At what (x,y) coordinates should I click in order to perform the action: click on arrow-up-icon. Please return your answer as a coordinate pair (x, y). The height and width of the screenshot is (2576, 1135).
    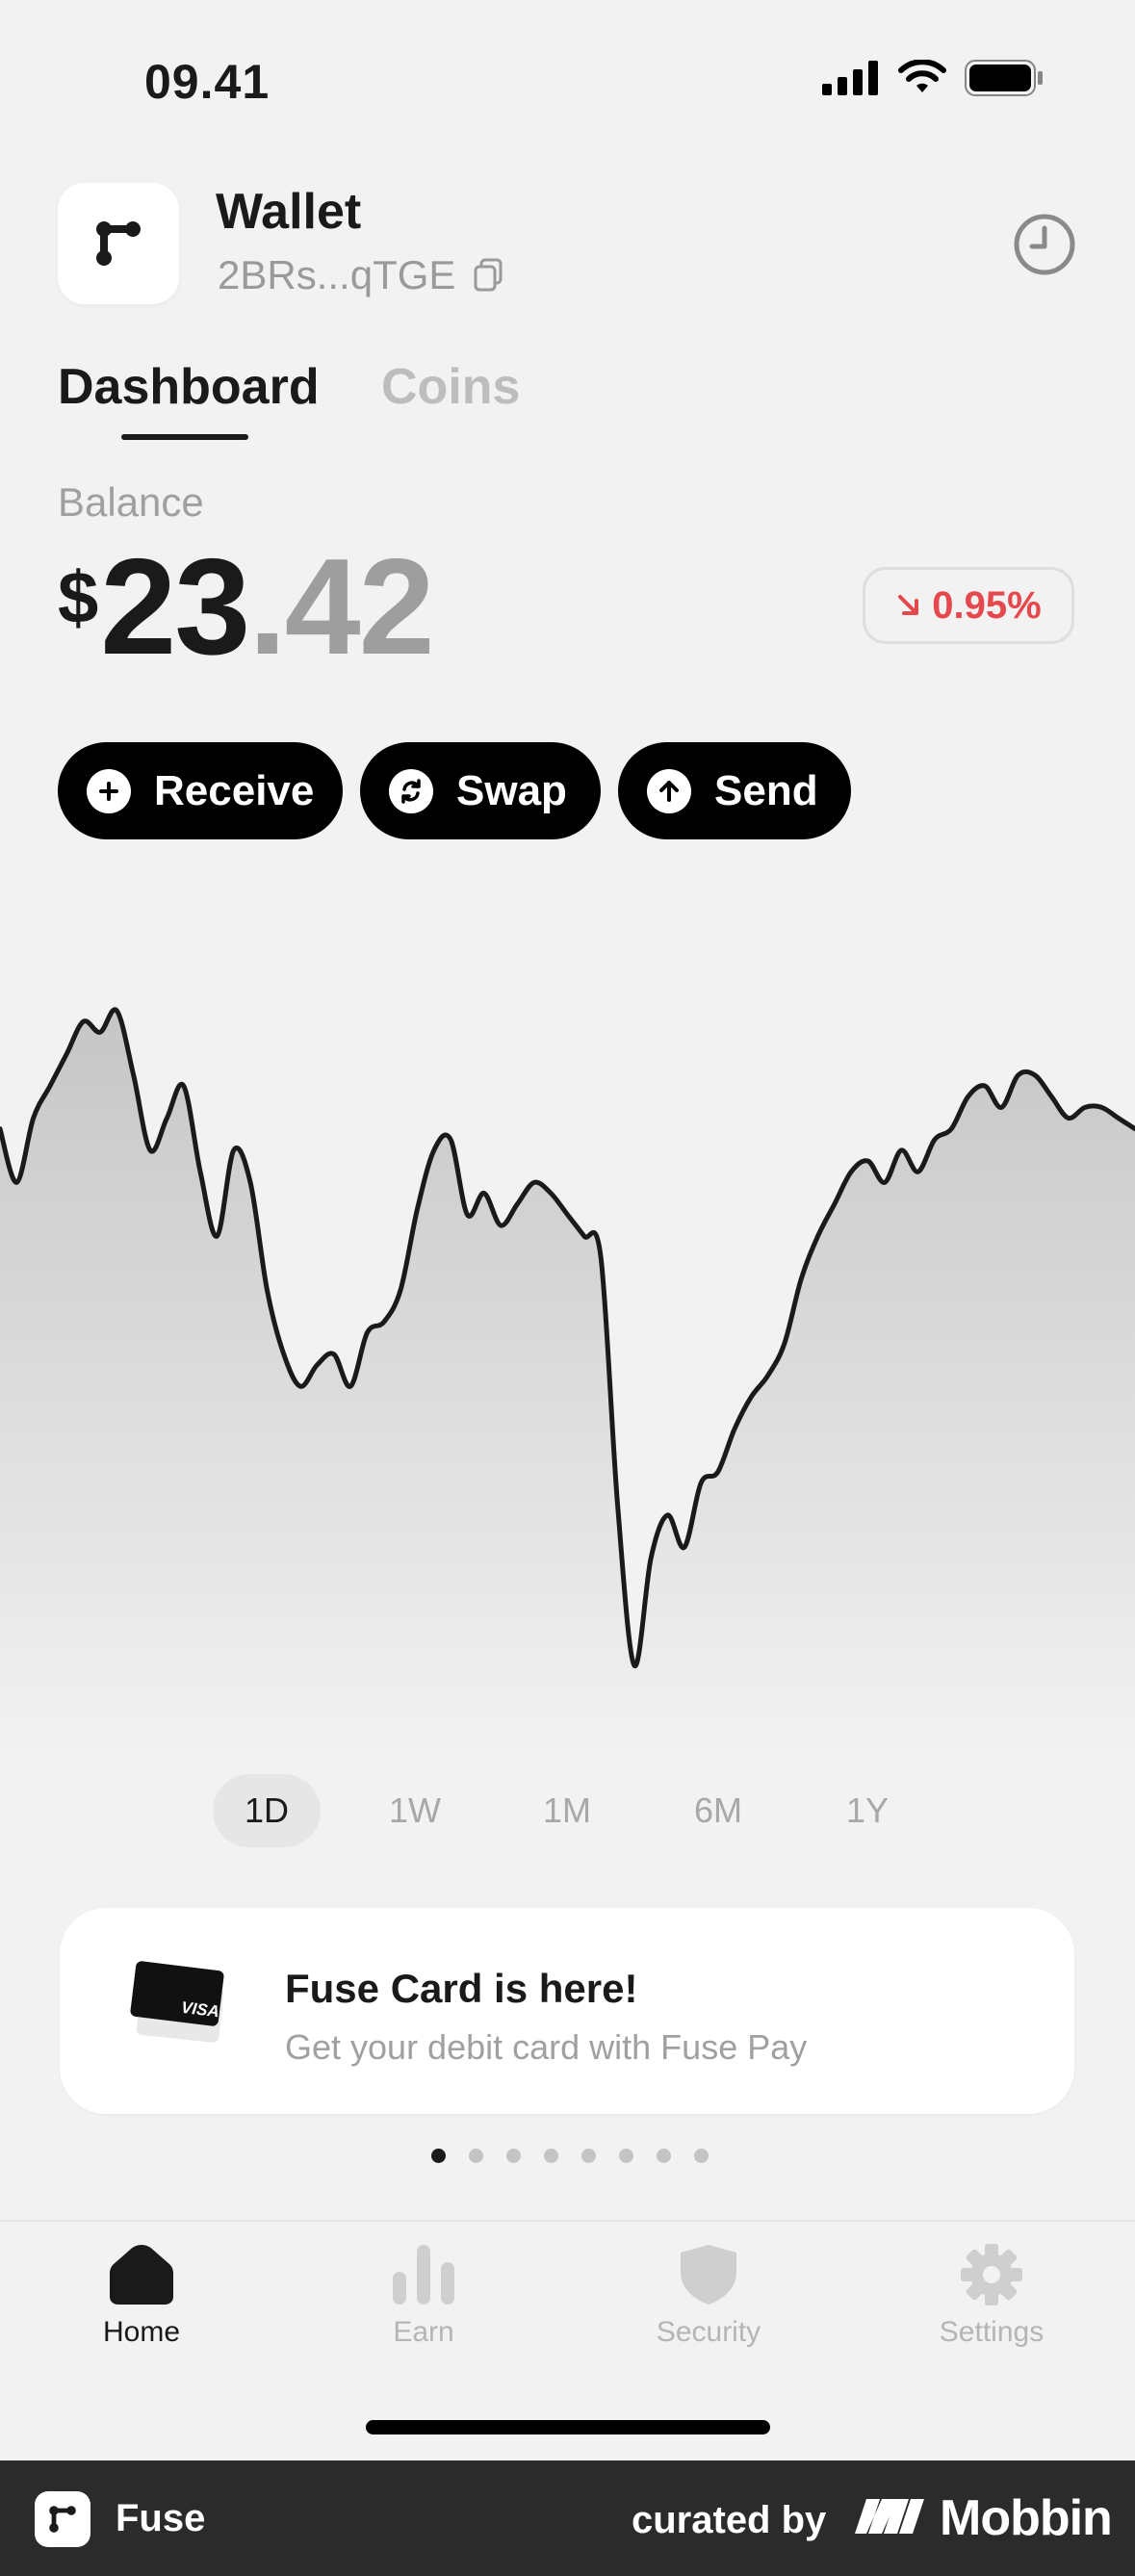
    Looking at the image, I should click on (669, 791).